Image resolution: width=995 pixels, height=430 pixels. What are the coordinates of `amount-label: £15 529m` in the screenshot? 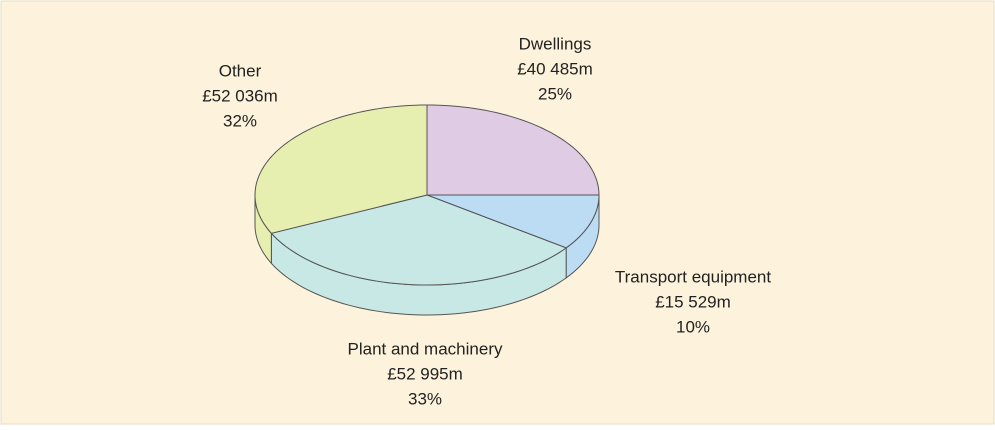 It's located at (693, 301).